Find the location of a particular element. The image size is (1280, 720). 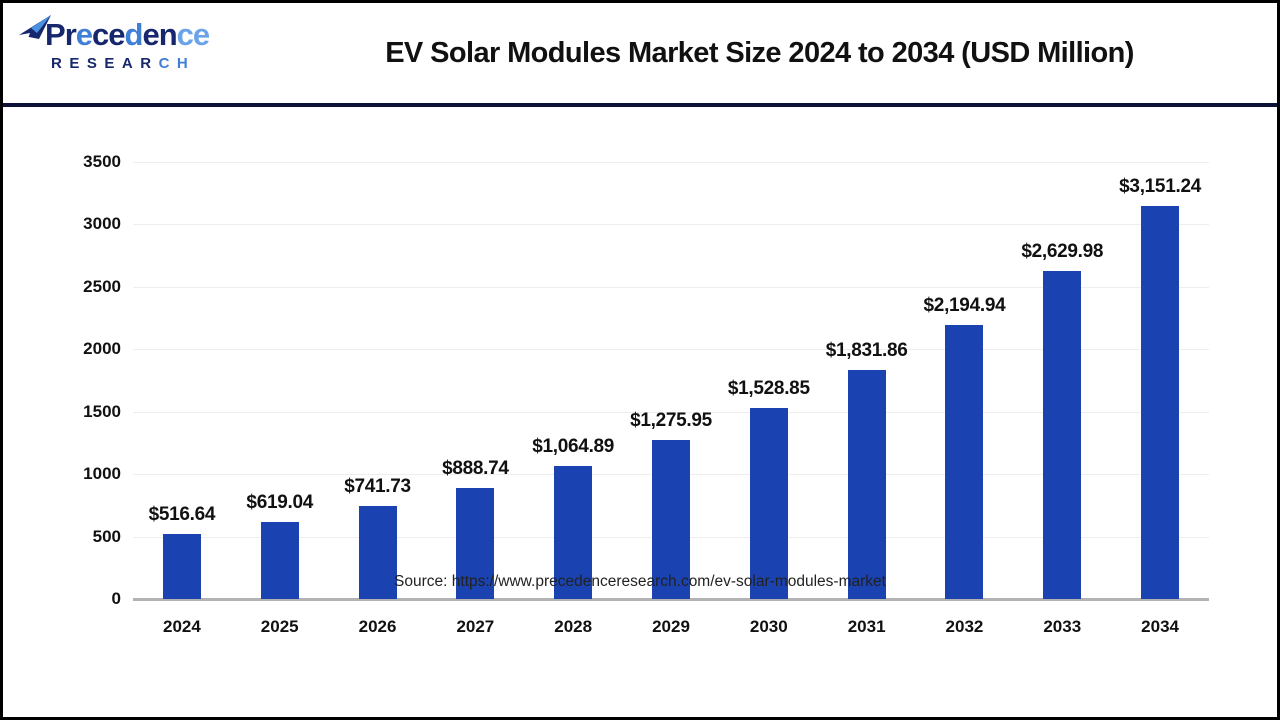

y-tick-label: 2000 is located at coordinates (102, 349).